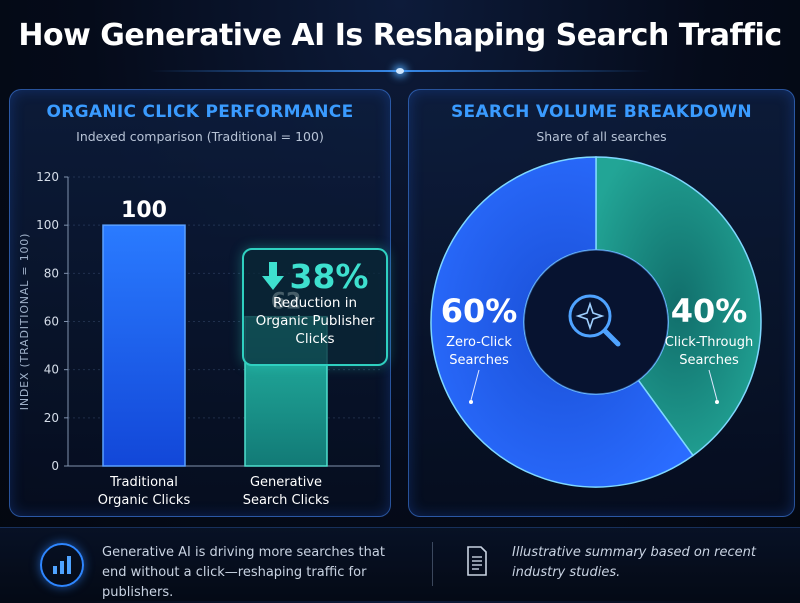  Describe the element at coordinates (51, 370) in the screenshot. I see `y-tick-label: 40` at that location.